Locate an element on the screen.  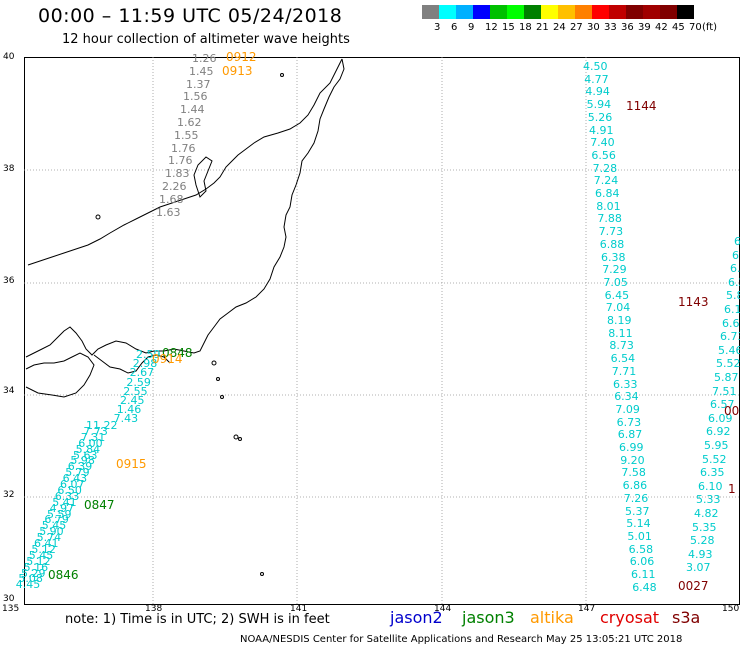
s3a-value: 6.8 is located at coordinates (737, 241).